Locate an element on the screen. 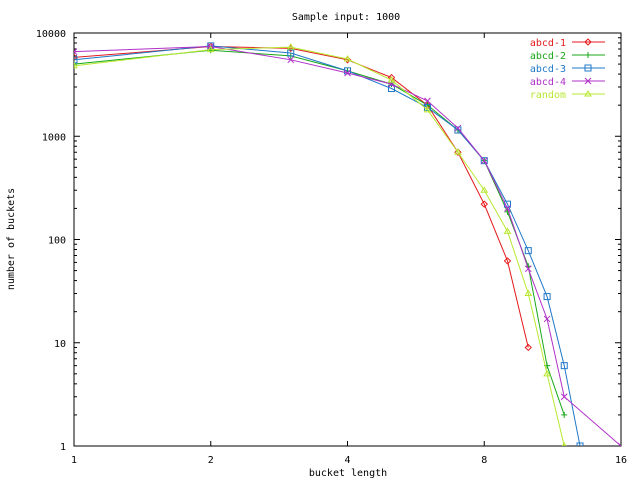 Image resolution: width=640 pixels, height=480 pixels. x-tick-label: 1 is located at coordinates (74, 460).